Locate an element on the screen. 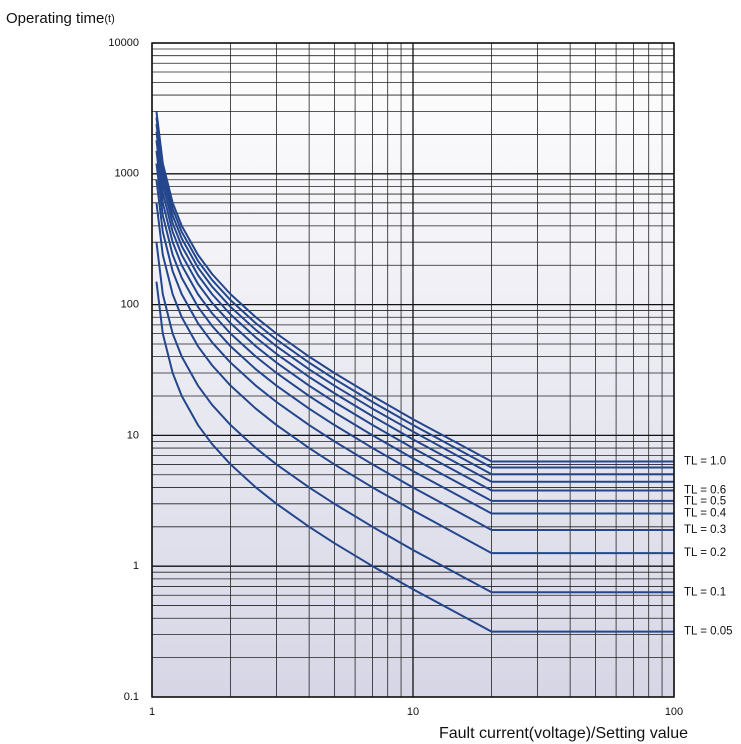  curve-label: TL = 0.4 is located at coordinates (705, 514).